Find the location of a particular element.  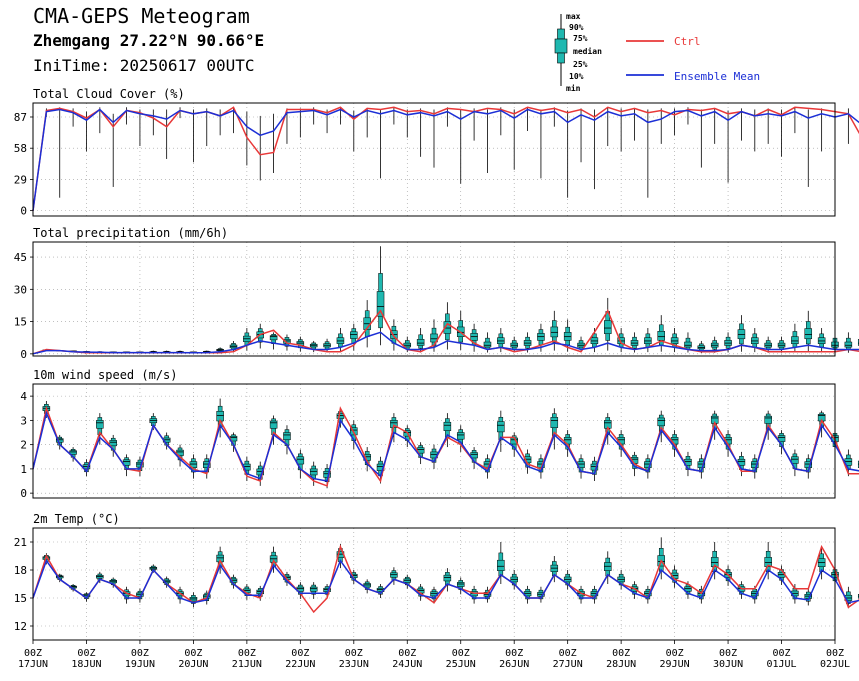

y-tick-label: 29 is located at coordinates (20, 179).